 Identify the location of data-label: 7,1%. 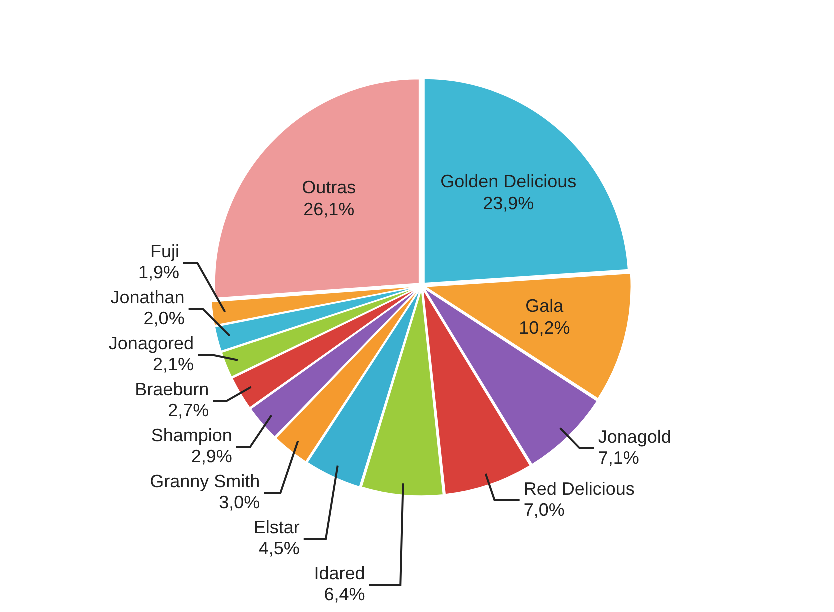
(619, 458).